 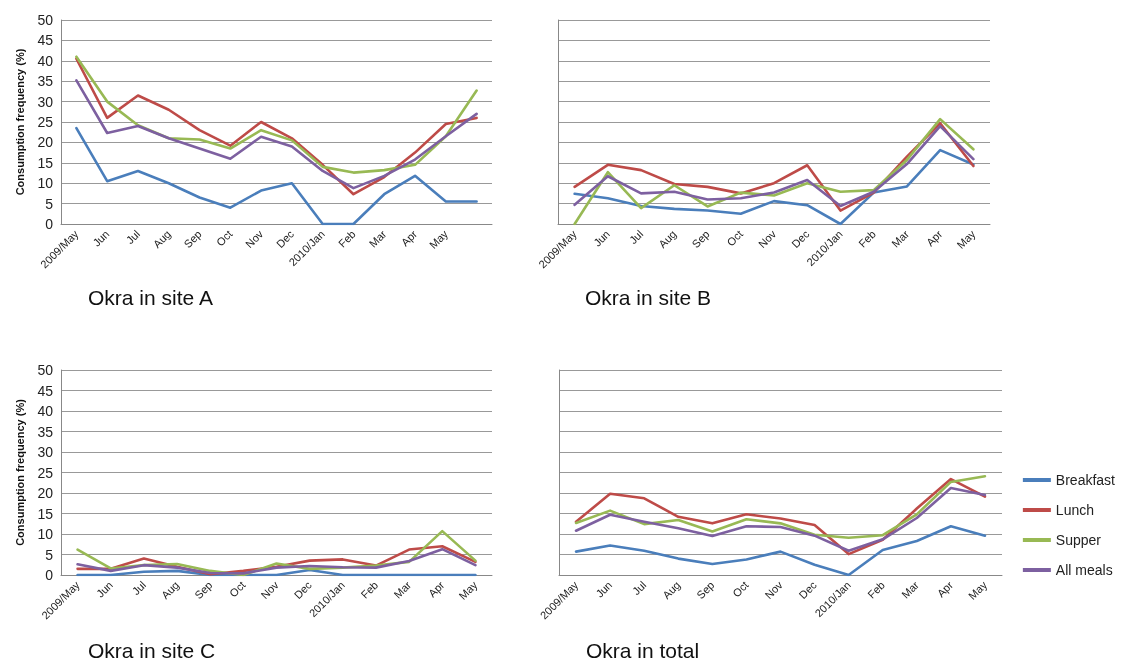 What do you see at coordinates (1084, 570) in the screenshot?
I see `legend-label: All meals` at bounding box center [1084, 570].